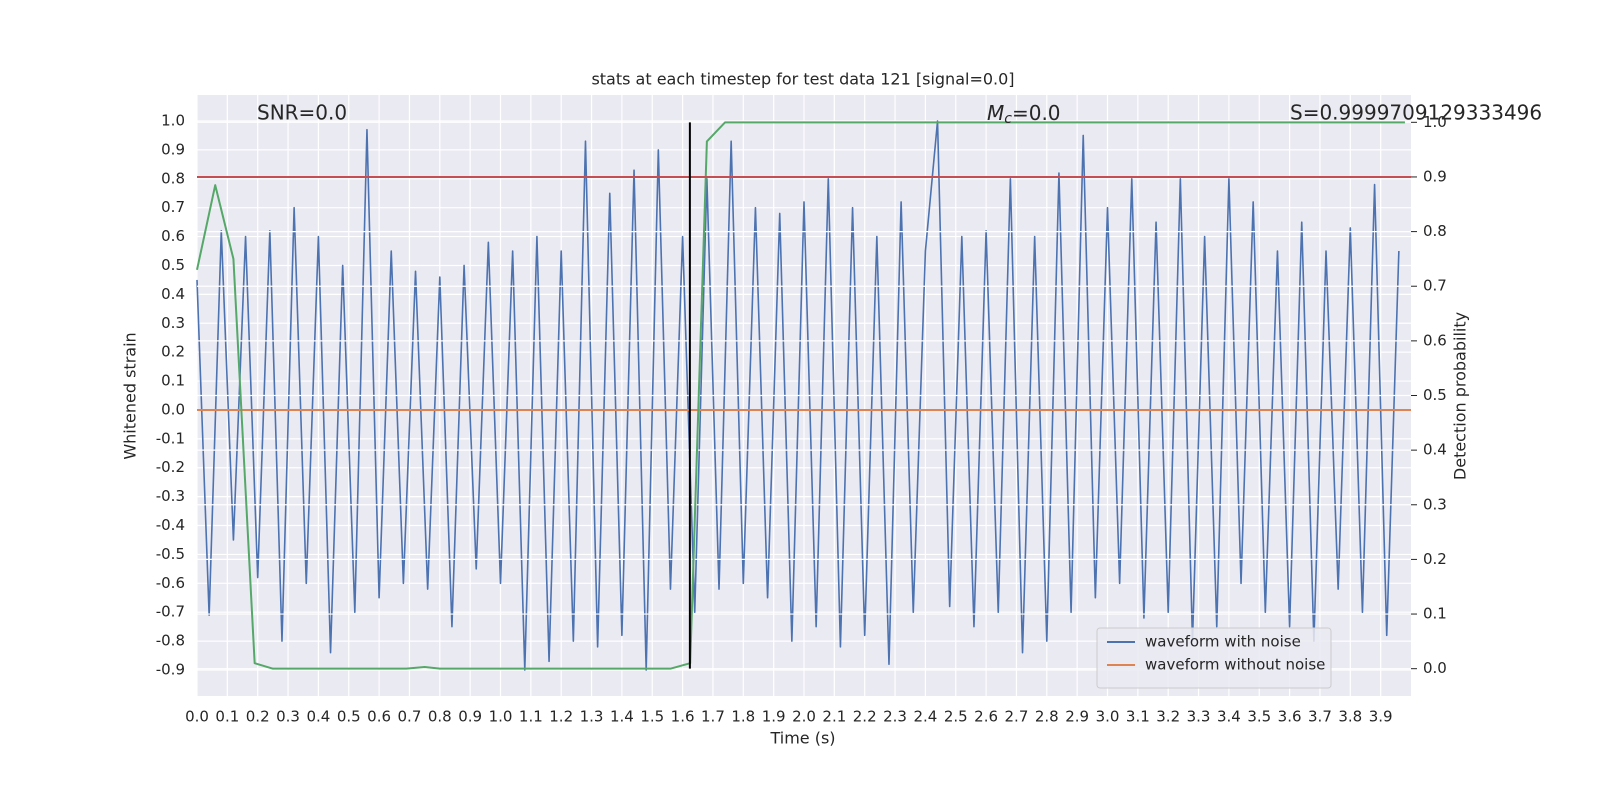 This screenshot has width=1600, height=800. What do you see at coordinates (774, 717) in the screenshot?
I see `x-tick-label: 1.9` at bounding box center [774, 717].